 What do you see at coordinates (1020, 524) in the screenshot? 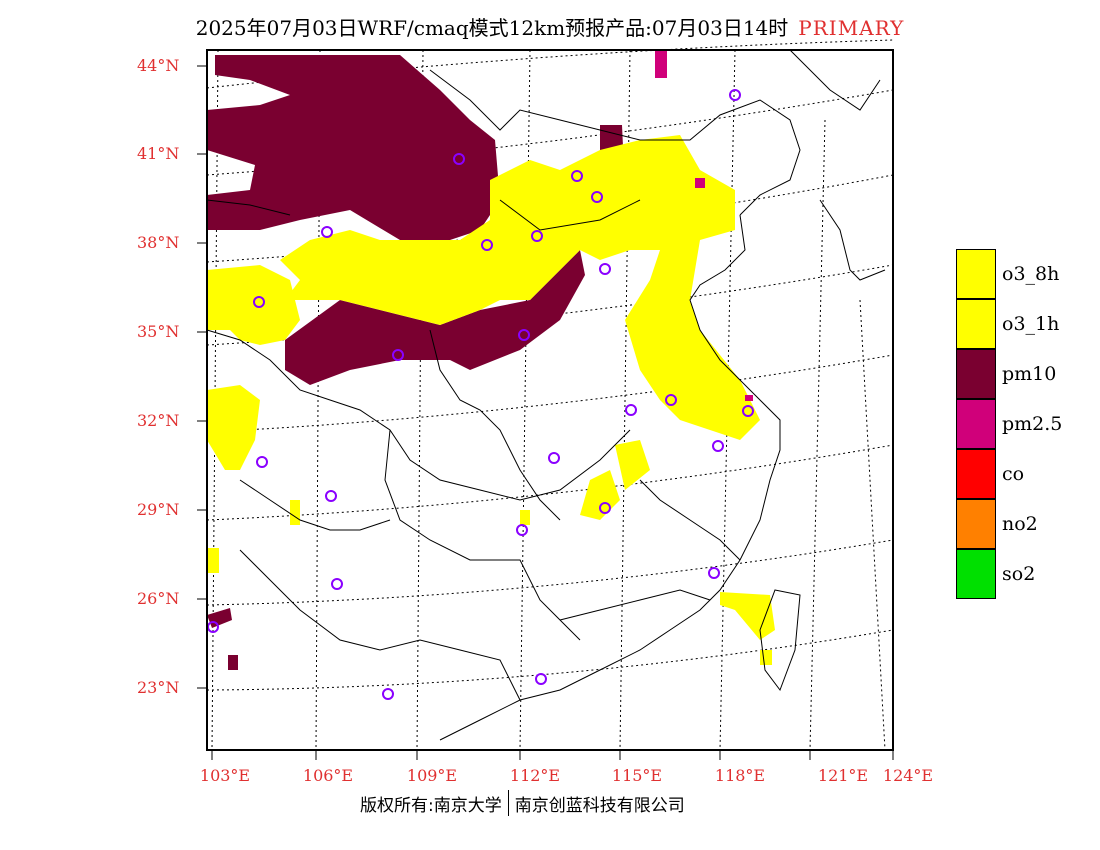
I see `legend-label-no2: no2` at bounding box center [1020, 524].